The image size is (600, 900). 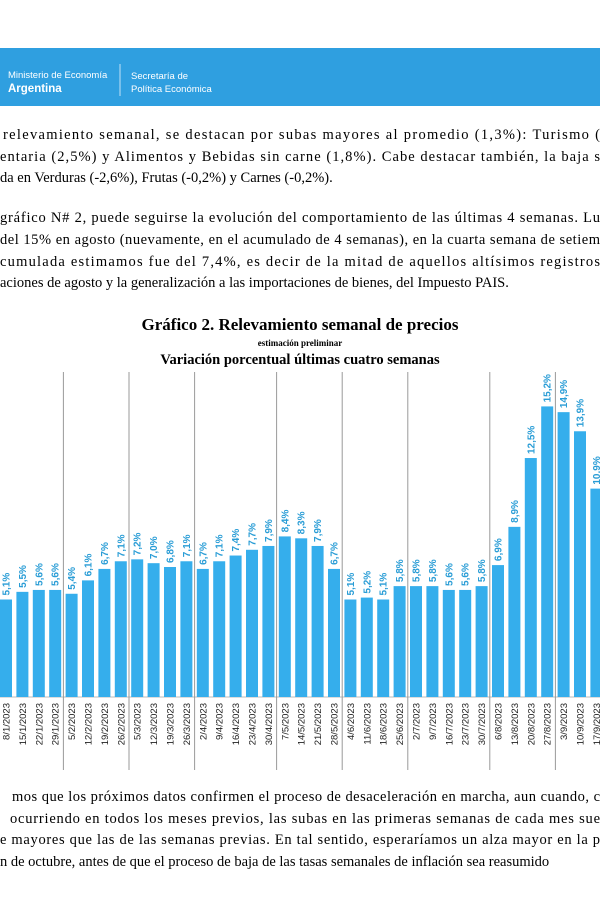 I want to click on value-label: 5,2%, so click(x=367, y=582).